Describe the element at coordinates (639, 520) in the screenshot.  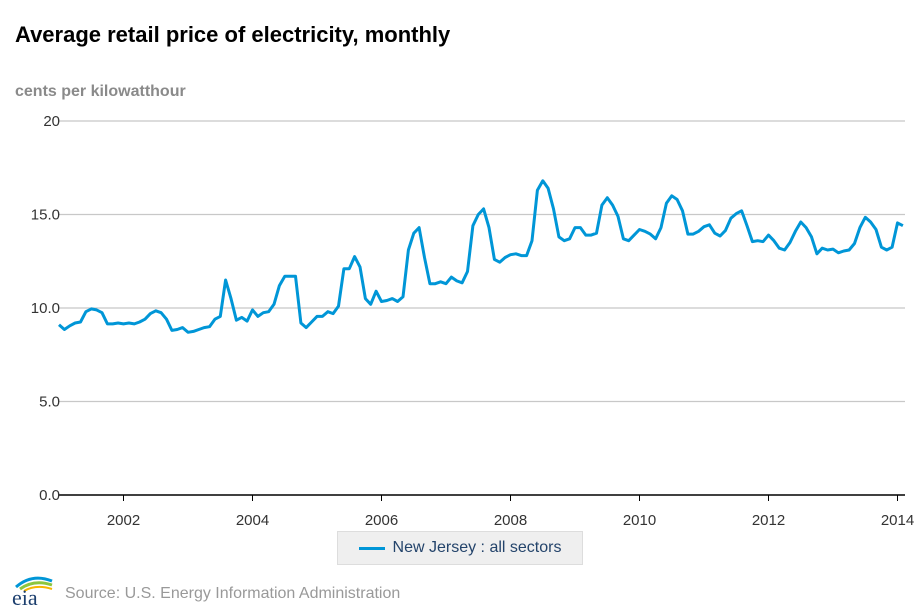
I see `x-tick-label: 2010` at that location.